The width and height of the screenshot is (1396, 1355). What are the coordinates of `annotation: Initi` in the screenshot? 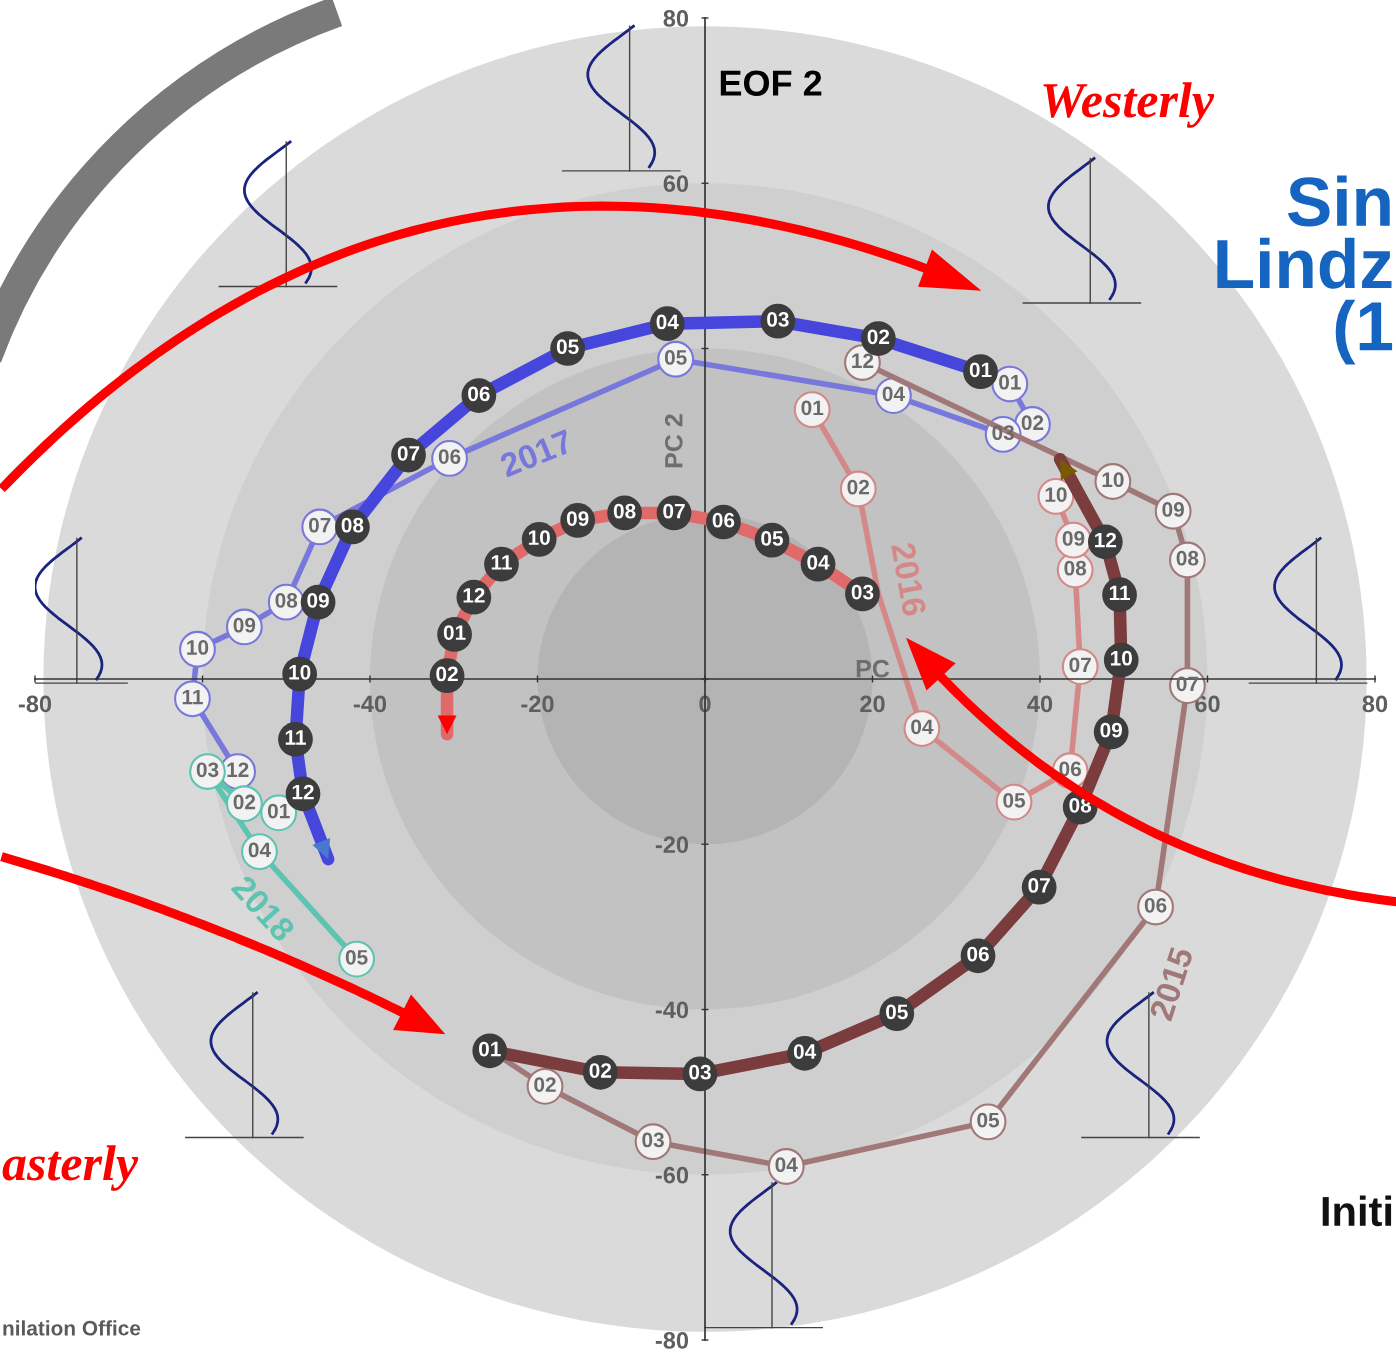 It's located at (1357, 1211).